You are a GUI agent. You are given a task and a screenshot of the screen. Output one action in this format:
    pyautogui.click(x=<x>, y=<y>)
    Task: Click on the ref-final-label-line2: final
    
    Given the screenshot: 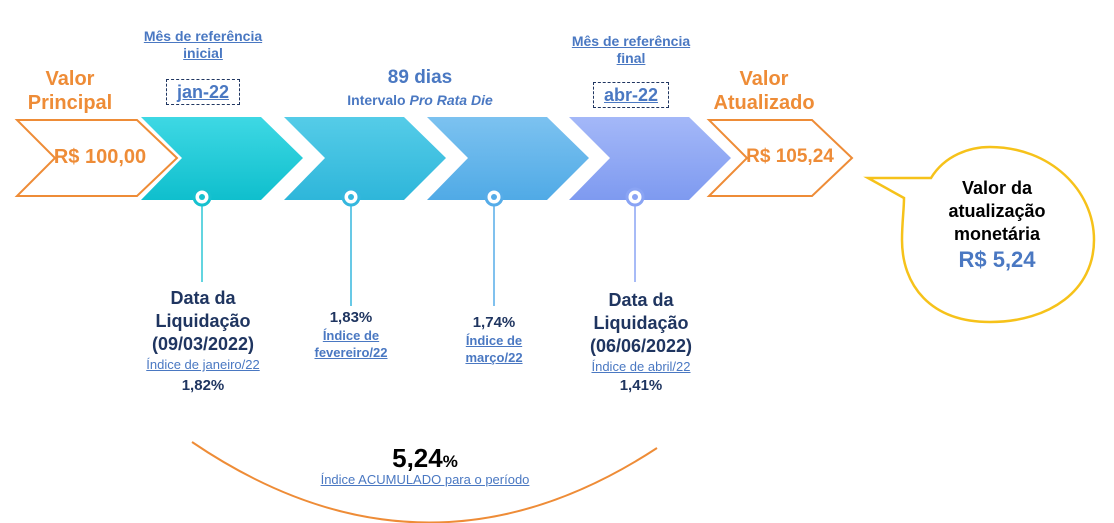 What is the action you would take?
    pyautogui.click(x=631, y=58)
    